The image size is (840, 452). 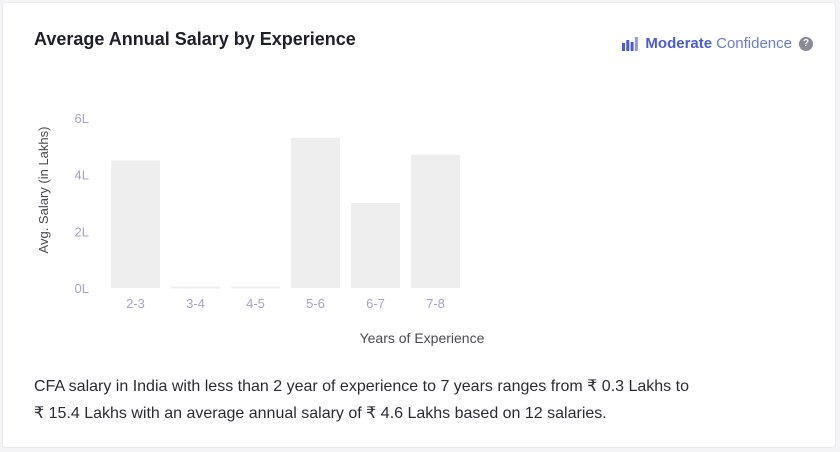 What do you see at coordinates (135, 303) in the screenshot?
I see `x-tick-label: 2-3` at bounding box center [135, 303].